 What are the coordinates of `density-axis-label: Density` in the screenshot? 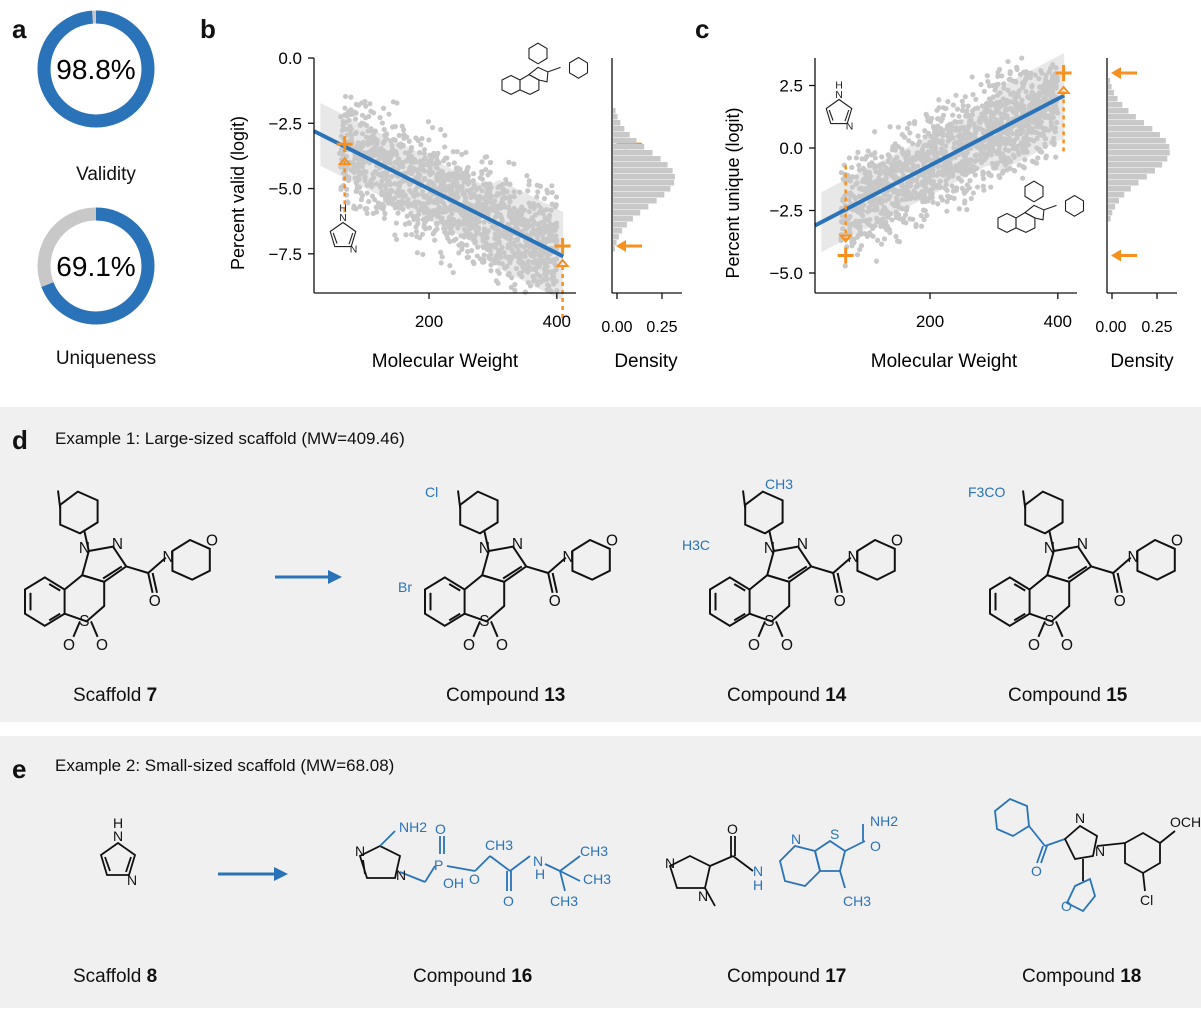 It's located at (1142, 361).